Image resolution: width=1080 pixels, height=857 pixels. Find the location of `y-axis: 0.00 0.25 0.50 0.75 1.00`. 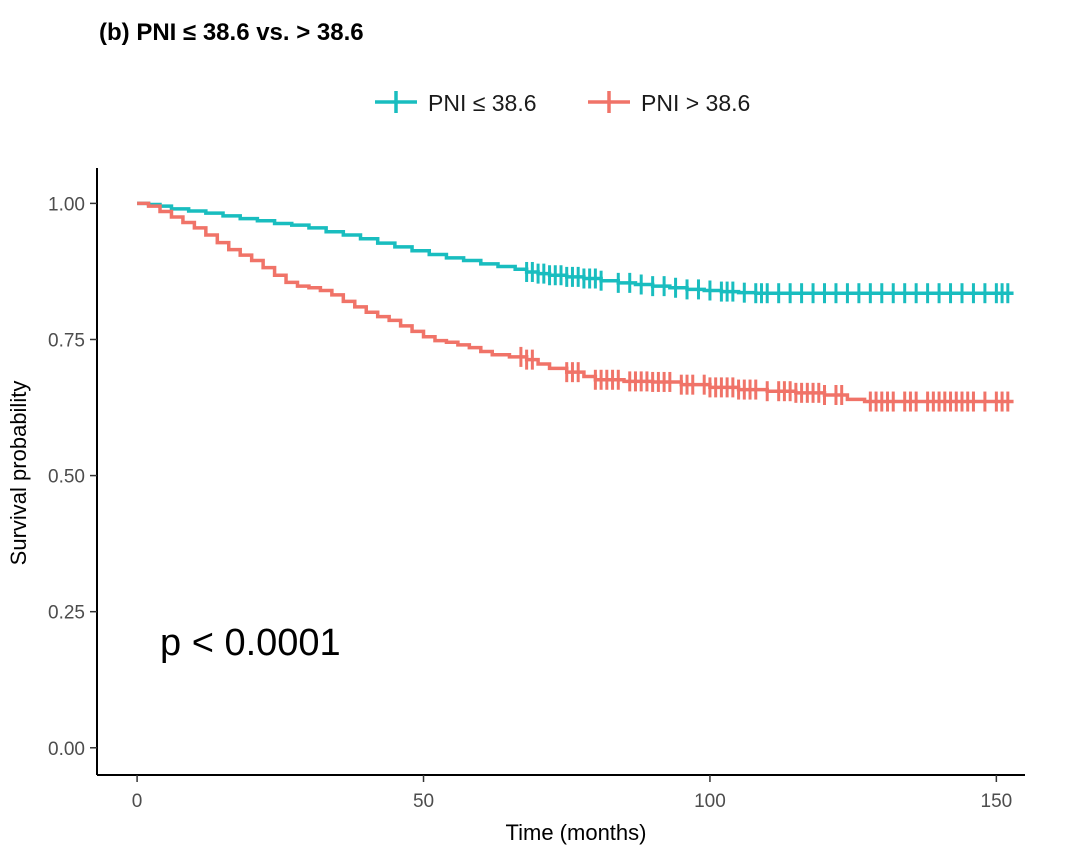

y-axis: 0.00 0.25 0.50 0.75 1.00 is located at coordinates (73, 471).